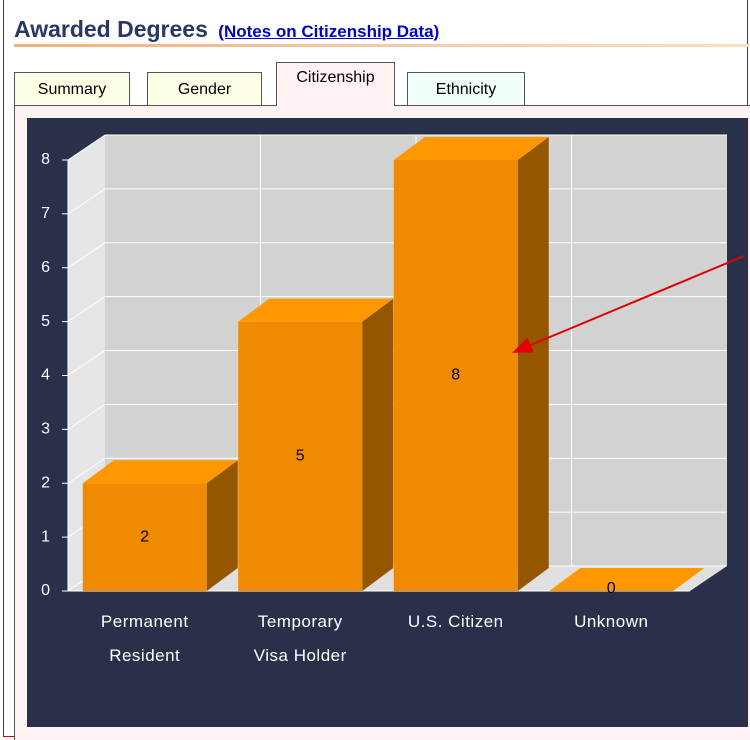 This screenshot has height=740, width=750. Describe the element at coordinates (329, 31) in the screenshot. I see `notes-link: (Notes on Citizenship Data)` at that location.